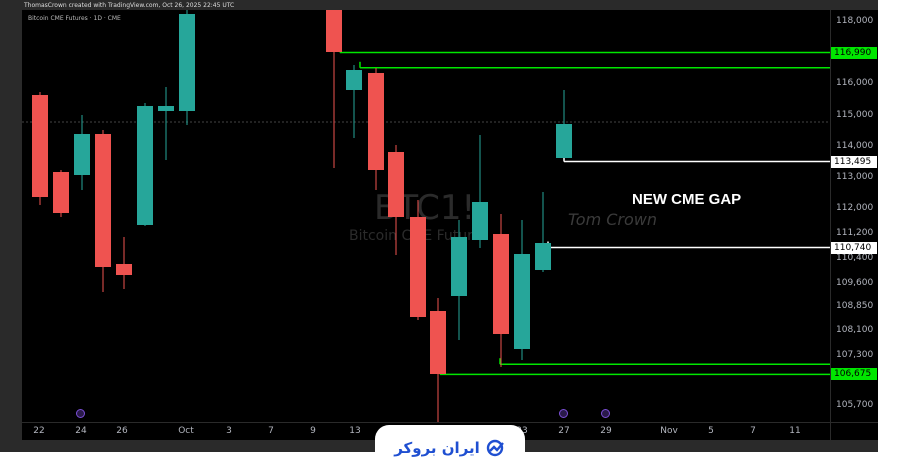 This screenshot has width=900, height=471. Describe the element at coordinates (669, 431) in the screenshot. I see `time-label: Nov` at that location.